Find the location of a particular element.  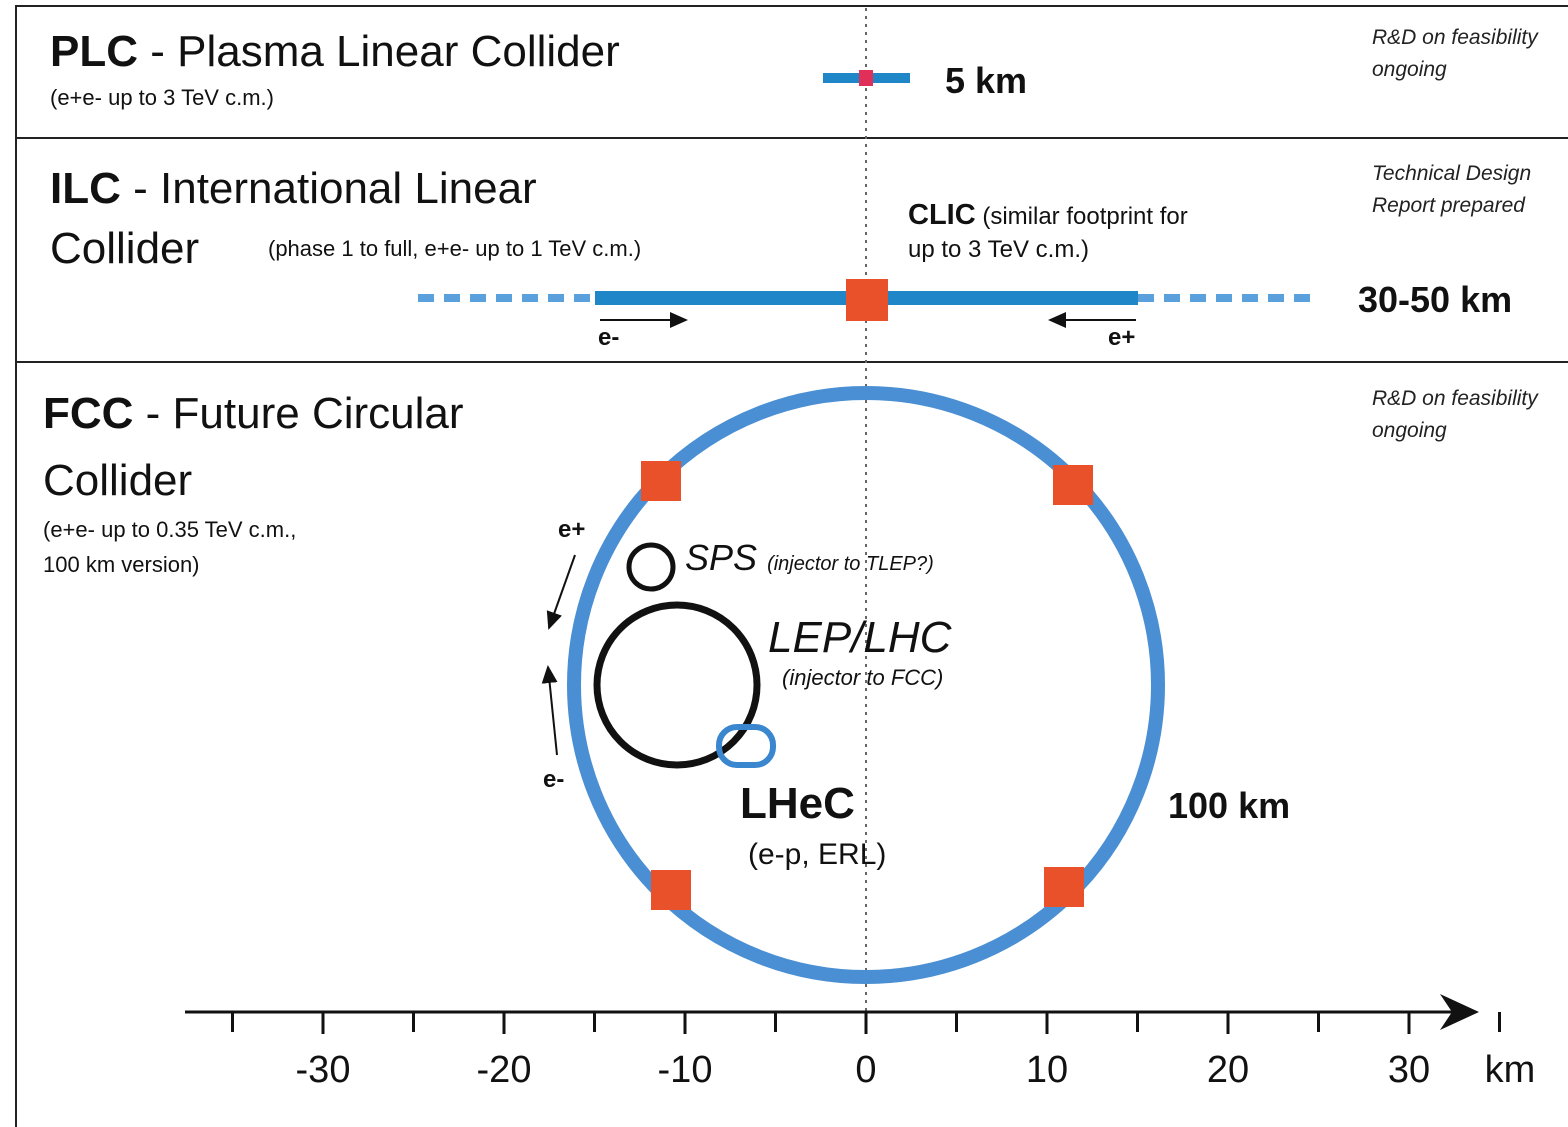

status: Report prepared is located at coordinates (1449, 205).